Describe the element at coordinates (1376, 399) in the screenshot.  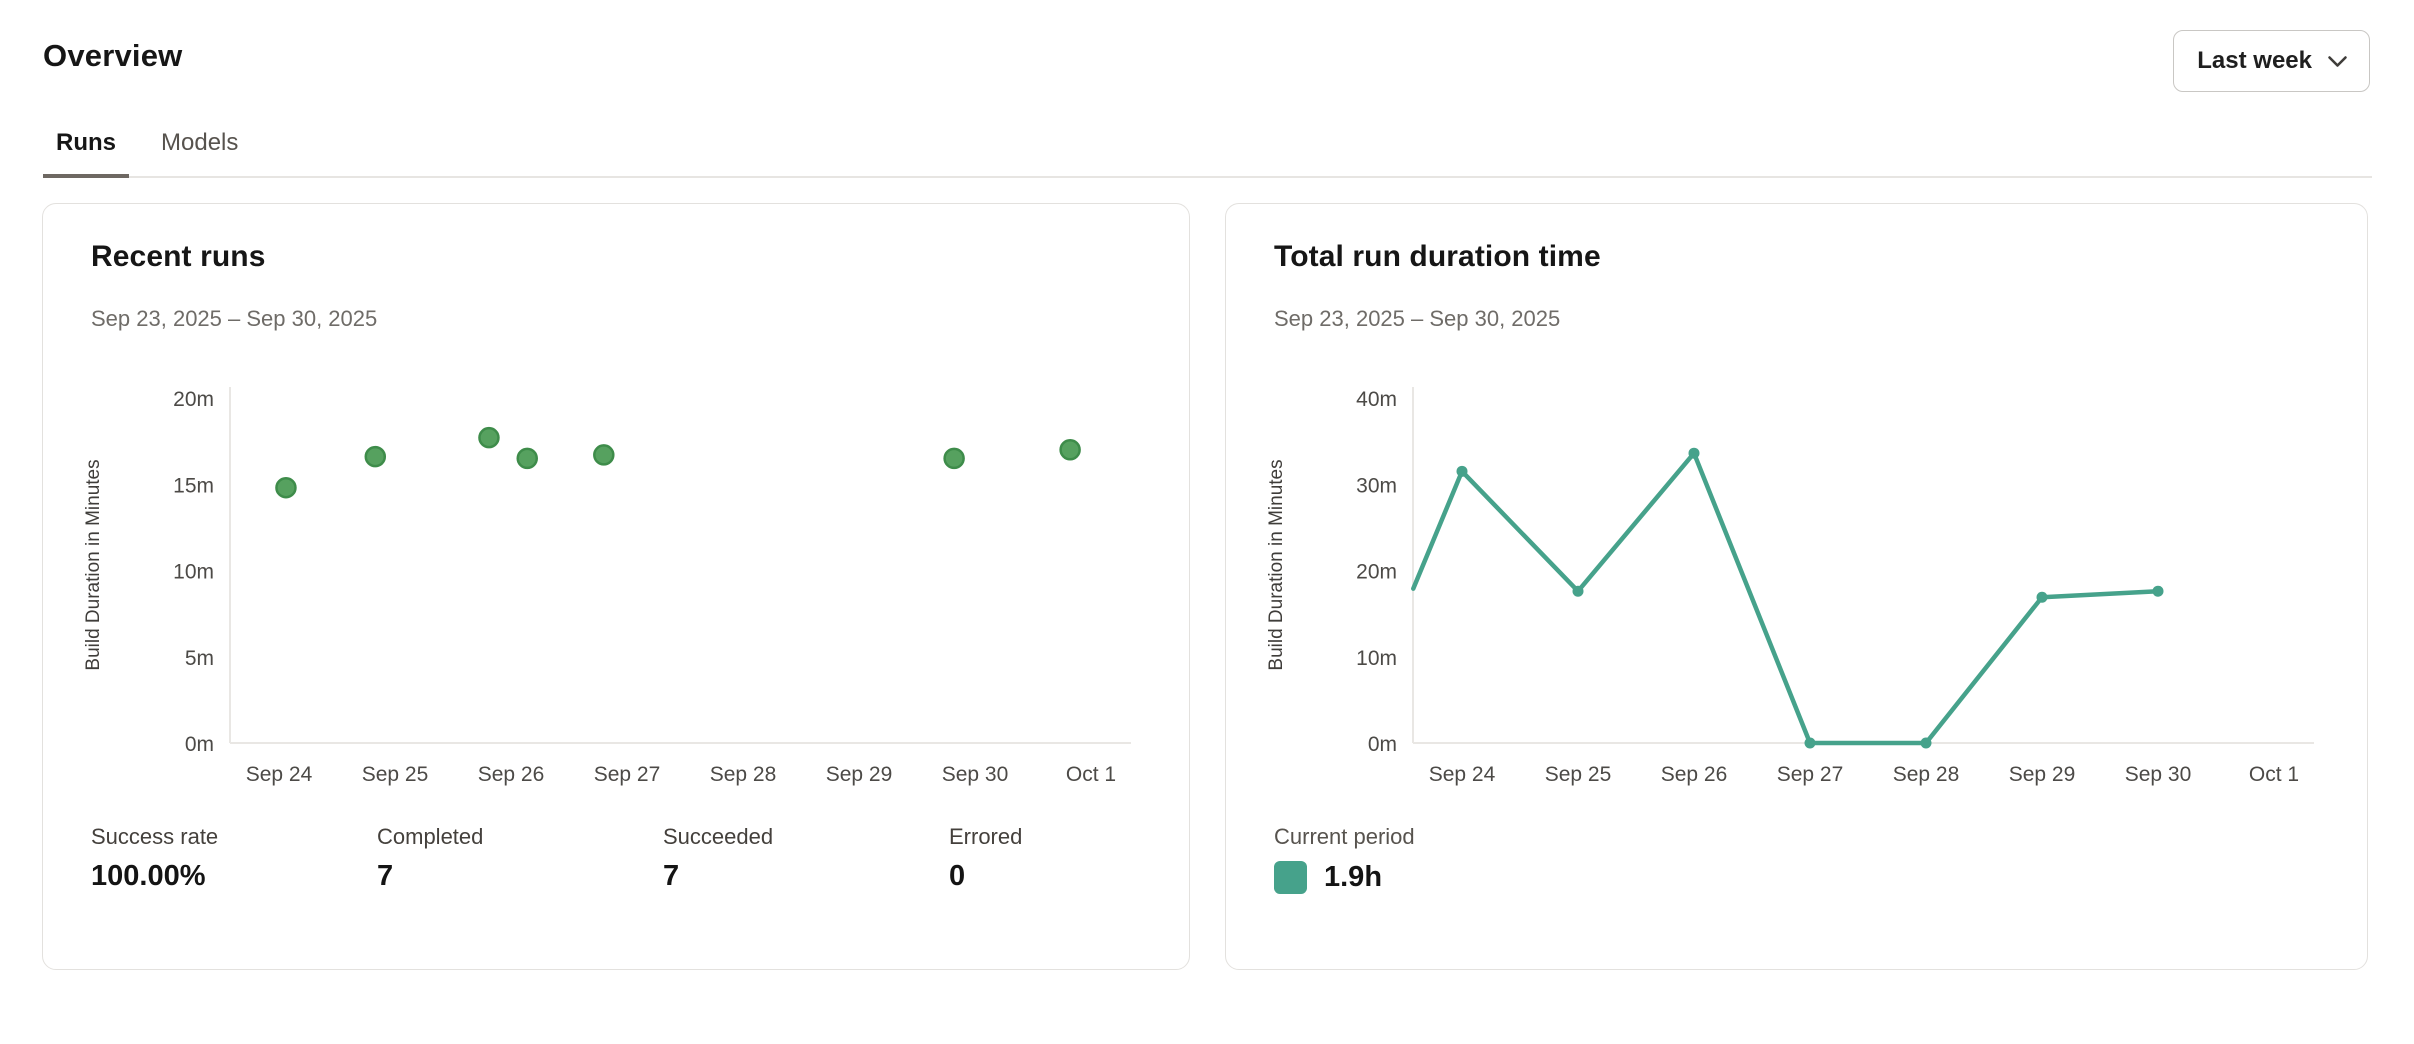
I see `svg-text: 40m` at that location.